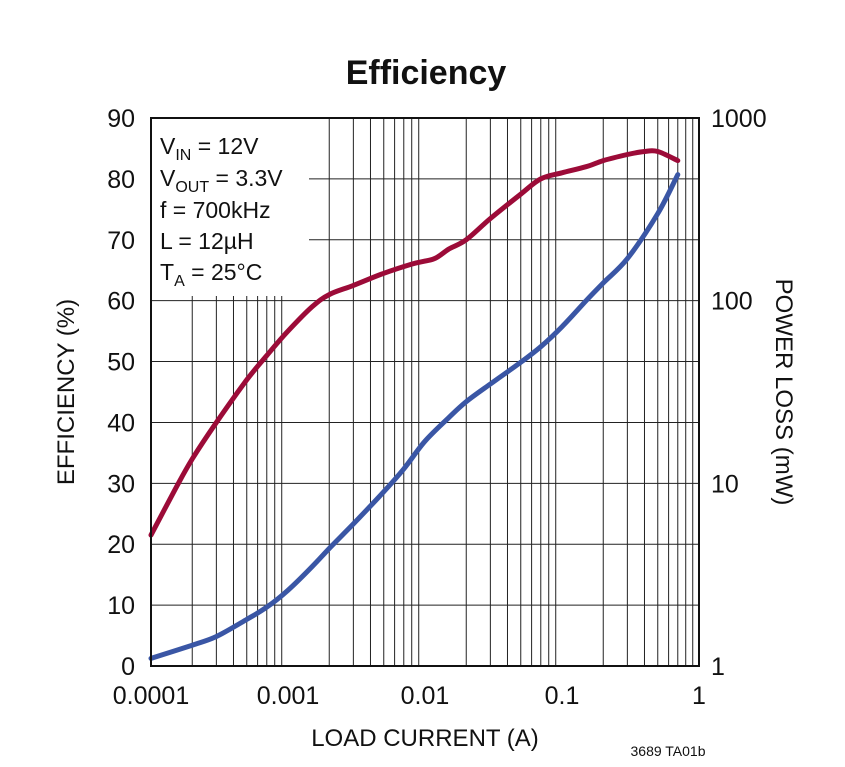 This screenshot has width=845, height=767. What do you see at coordinates (783, 392) in the screenshot?
I see `y2-axis-label: POWER LOSS (mW)` at bounding box center [783, 392].